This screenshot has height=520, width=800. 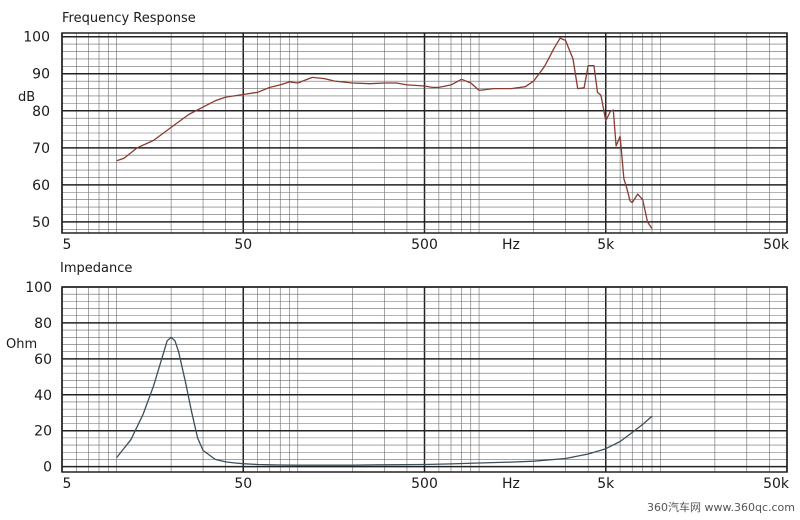 What do you see at coordinates (26, 97) in the screenshot?
I see `y-axis-label: dB` at bounding box center [26, 97].